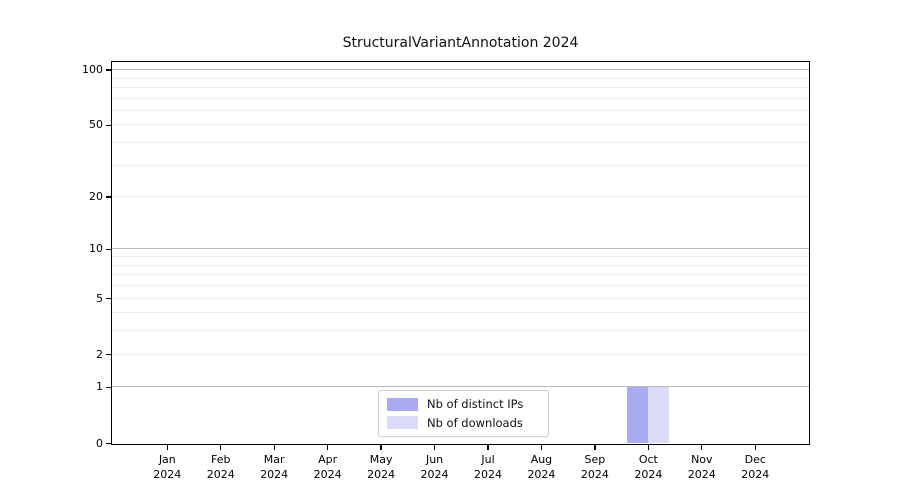 The height and width of the screenshot is (500, 900). What do you see at coordinates (541, 467) in the screenshot?
I see `x-tick-label: Aug 2024` at bounding box center [541, 467].